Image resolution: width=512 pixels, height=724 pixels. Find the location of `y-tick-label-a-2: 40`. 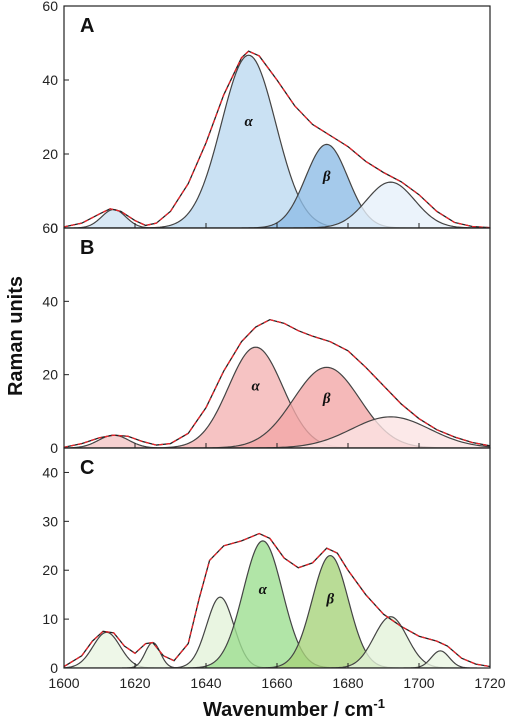

y-tick-label-a-2: 40 is located at coordinates (50, 80).